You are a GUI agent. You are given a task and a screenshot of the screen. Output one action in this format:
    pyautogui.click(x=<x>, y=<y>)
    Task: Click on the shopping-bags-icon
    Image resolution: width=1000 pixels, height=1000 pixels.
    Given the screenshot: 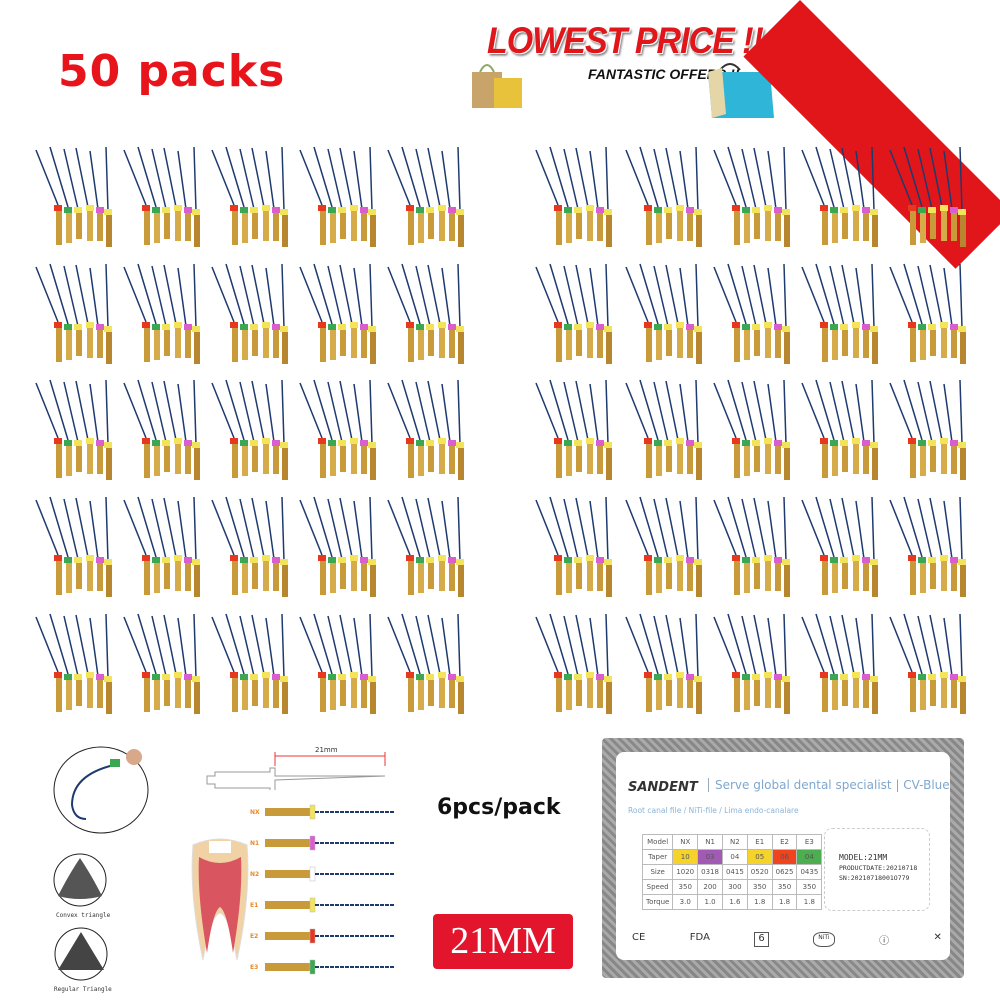 What is the action you would take?
    pyautogui.click(x=498, y=84)
    